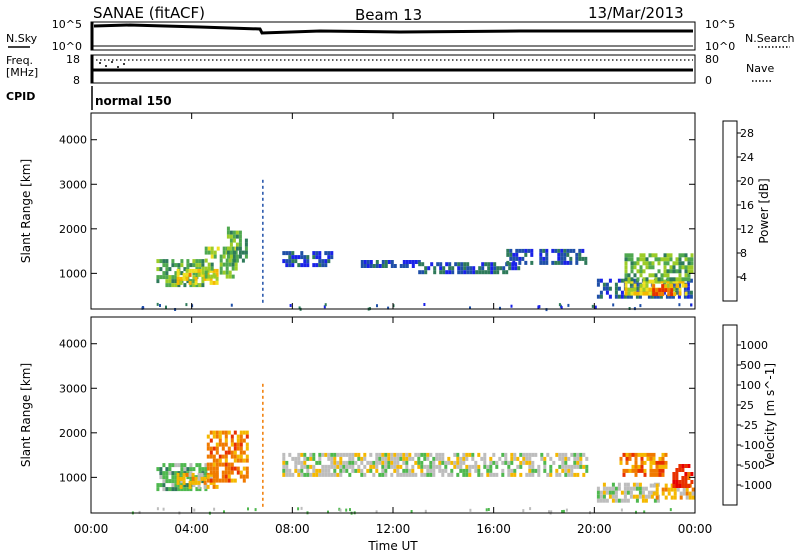 This screenshot has height=554, width=800. What do you see at coordinates (292, 529) in the screenshot?
I see `x-tick-label: 08:00` at bounding box center [292, 529].